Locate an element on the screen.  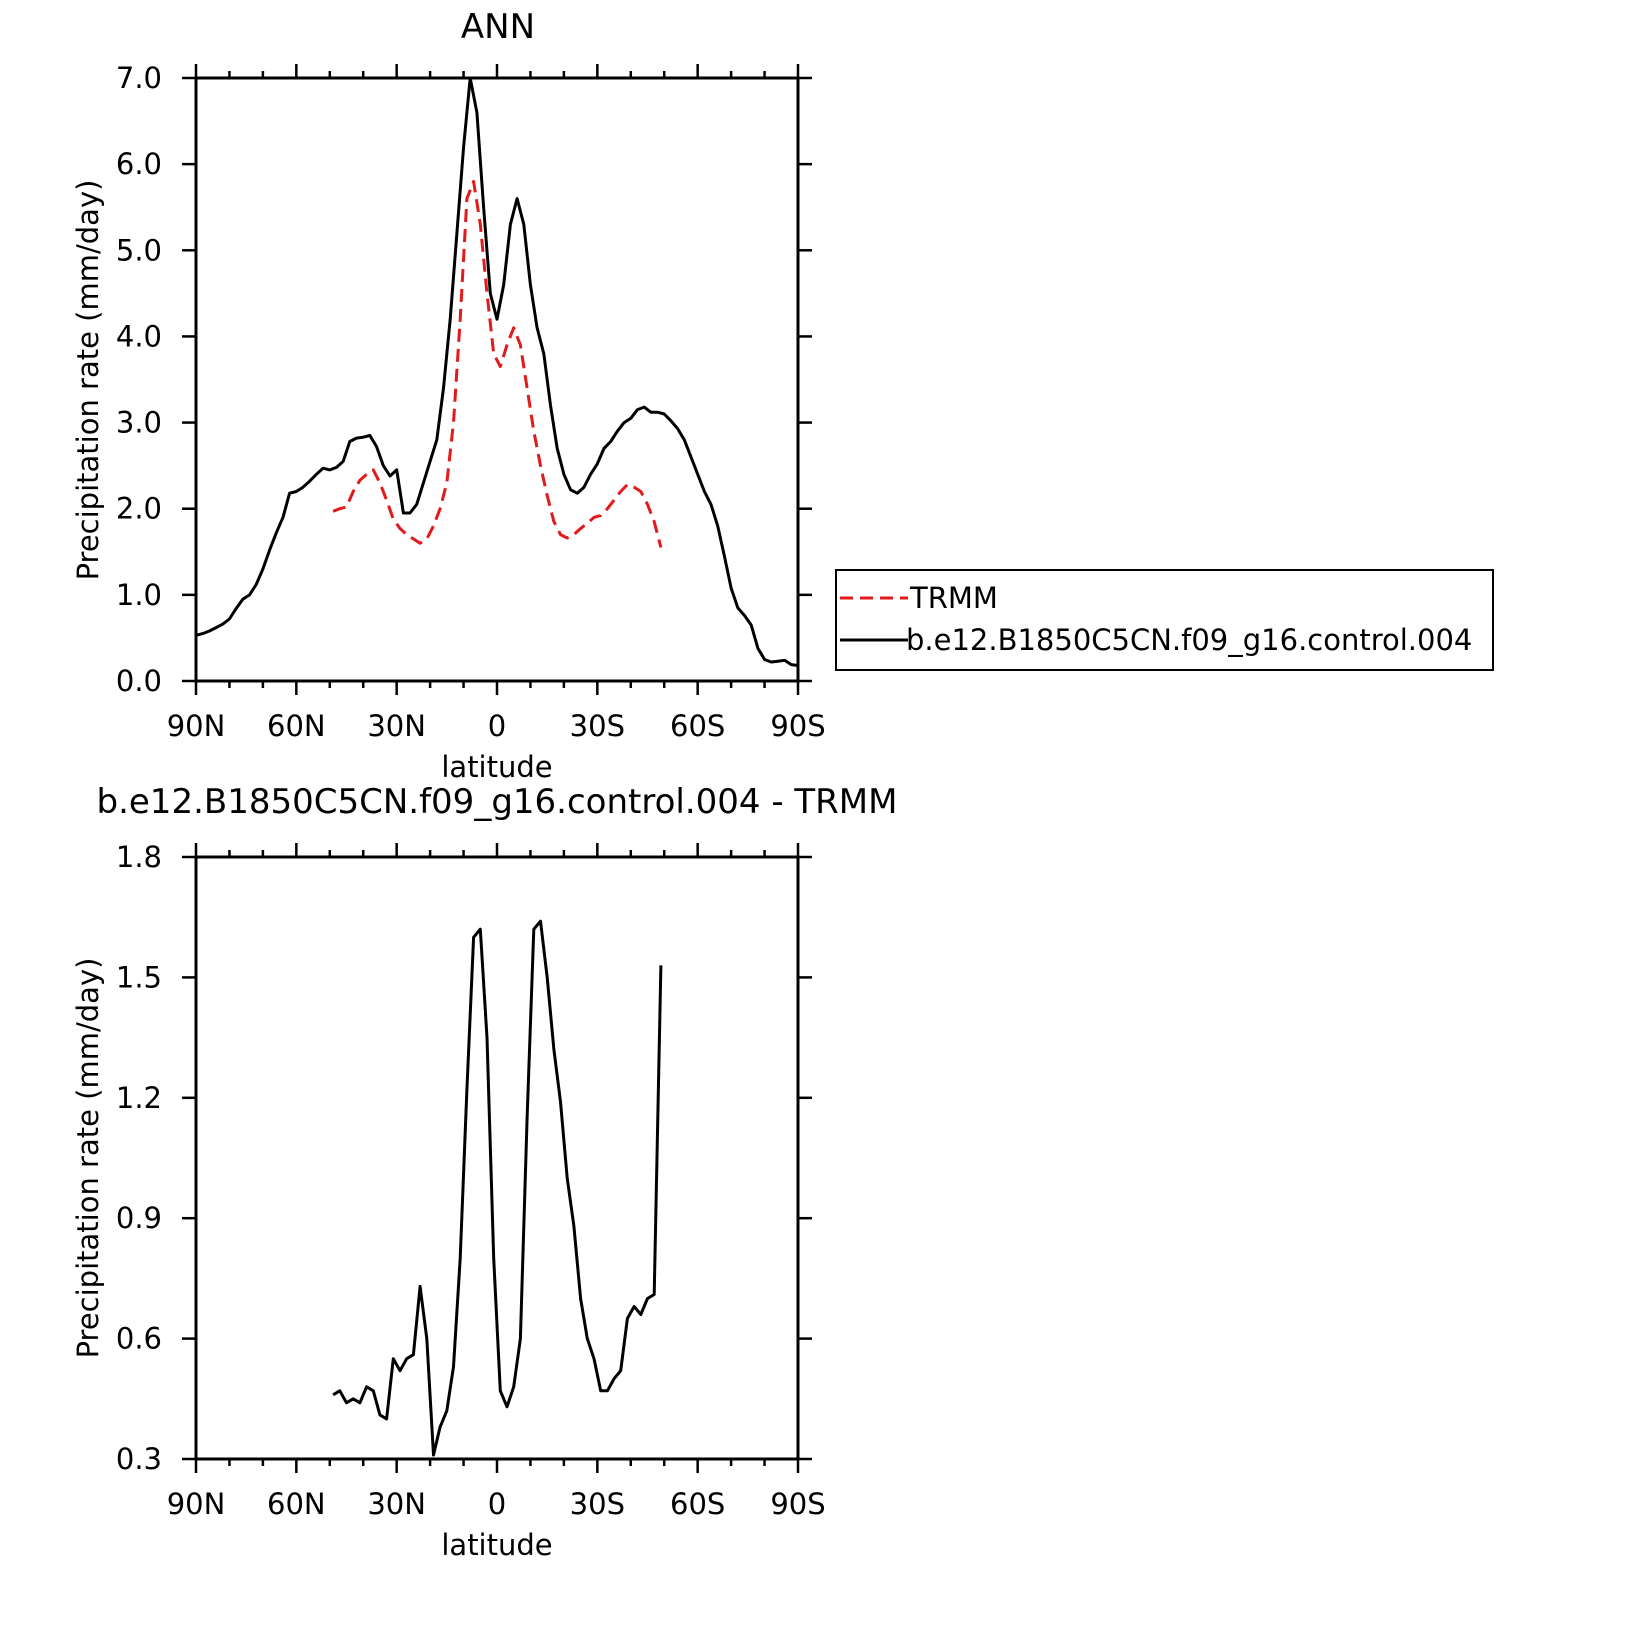
bottom-x-tick-label: 30S is located at coordinates (597, 1504).